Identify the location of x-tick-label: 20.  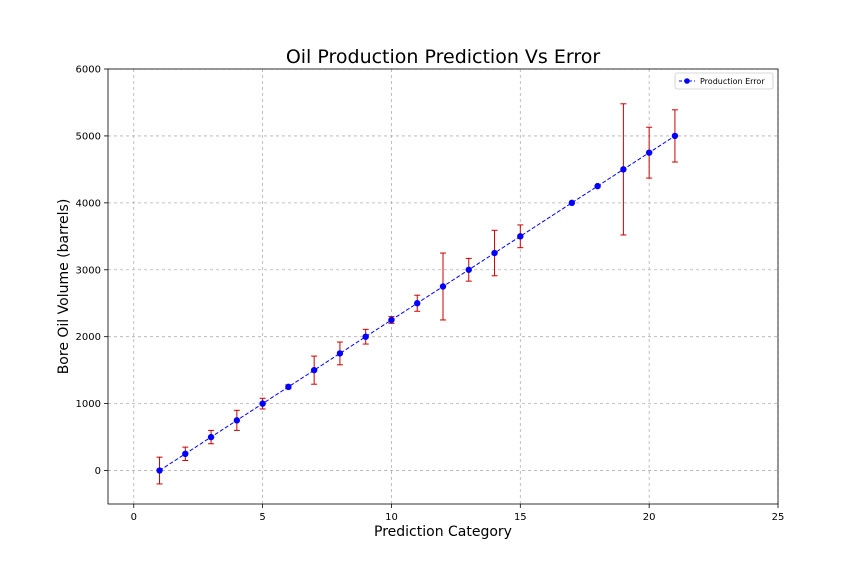
(649, 517).